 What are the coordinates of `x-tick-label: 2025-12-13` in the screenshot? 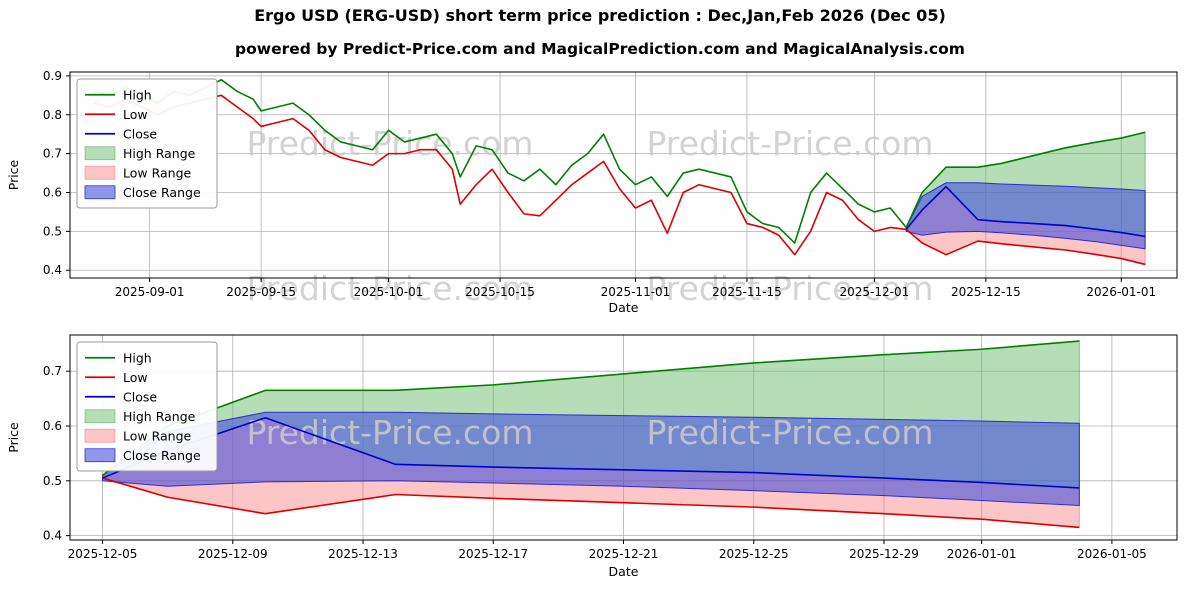 It's located at (363, 554).